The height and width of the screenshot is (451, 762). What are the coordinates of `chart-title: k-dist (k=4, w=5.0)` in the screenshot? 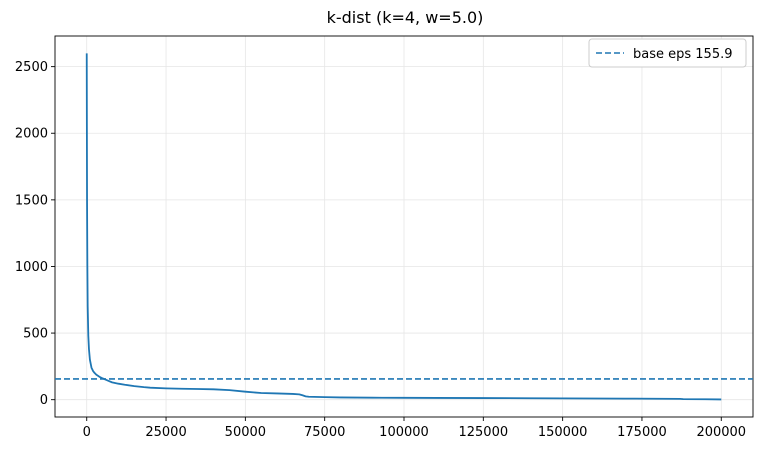 It's located at (405, 17).